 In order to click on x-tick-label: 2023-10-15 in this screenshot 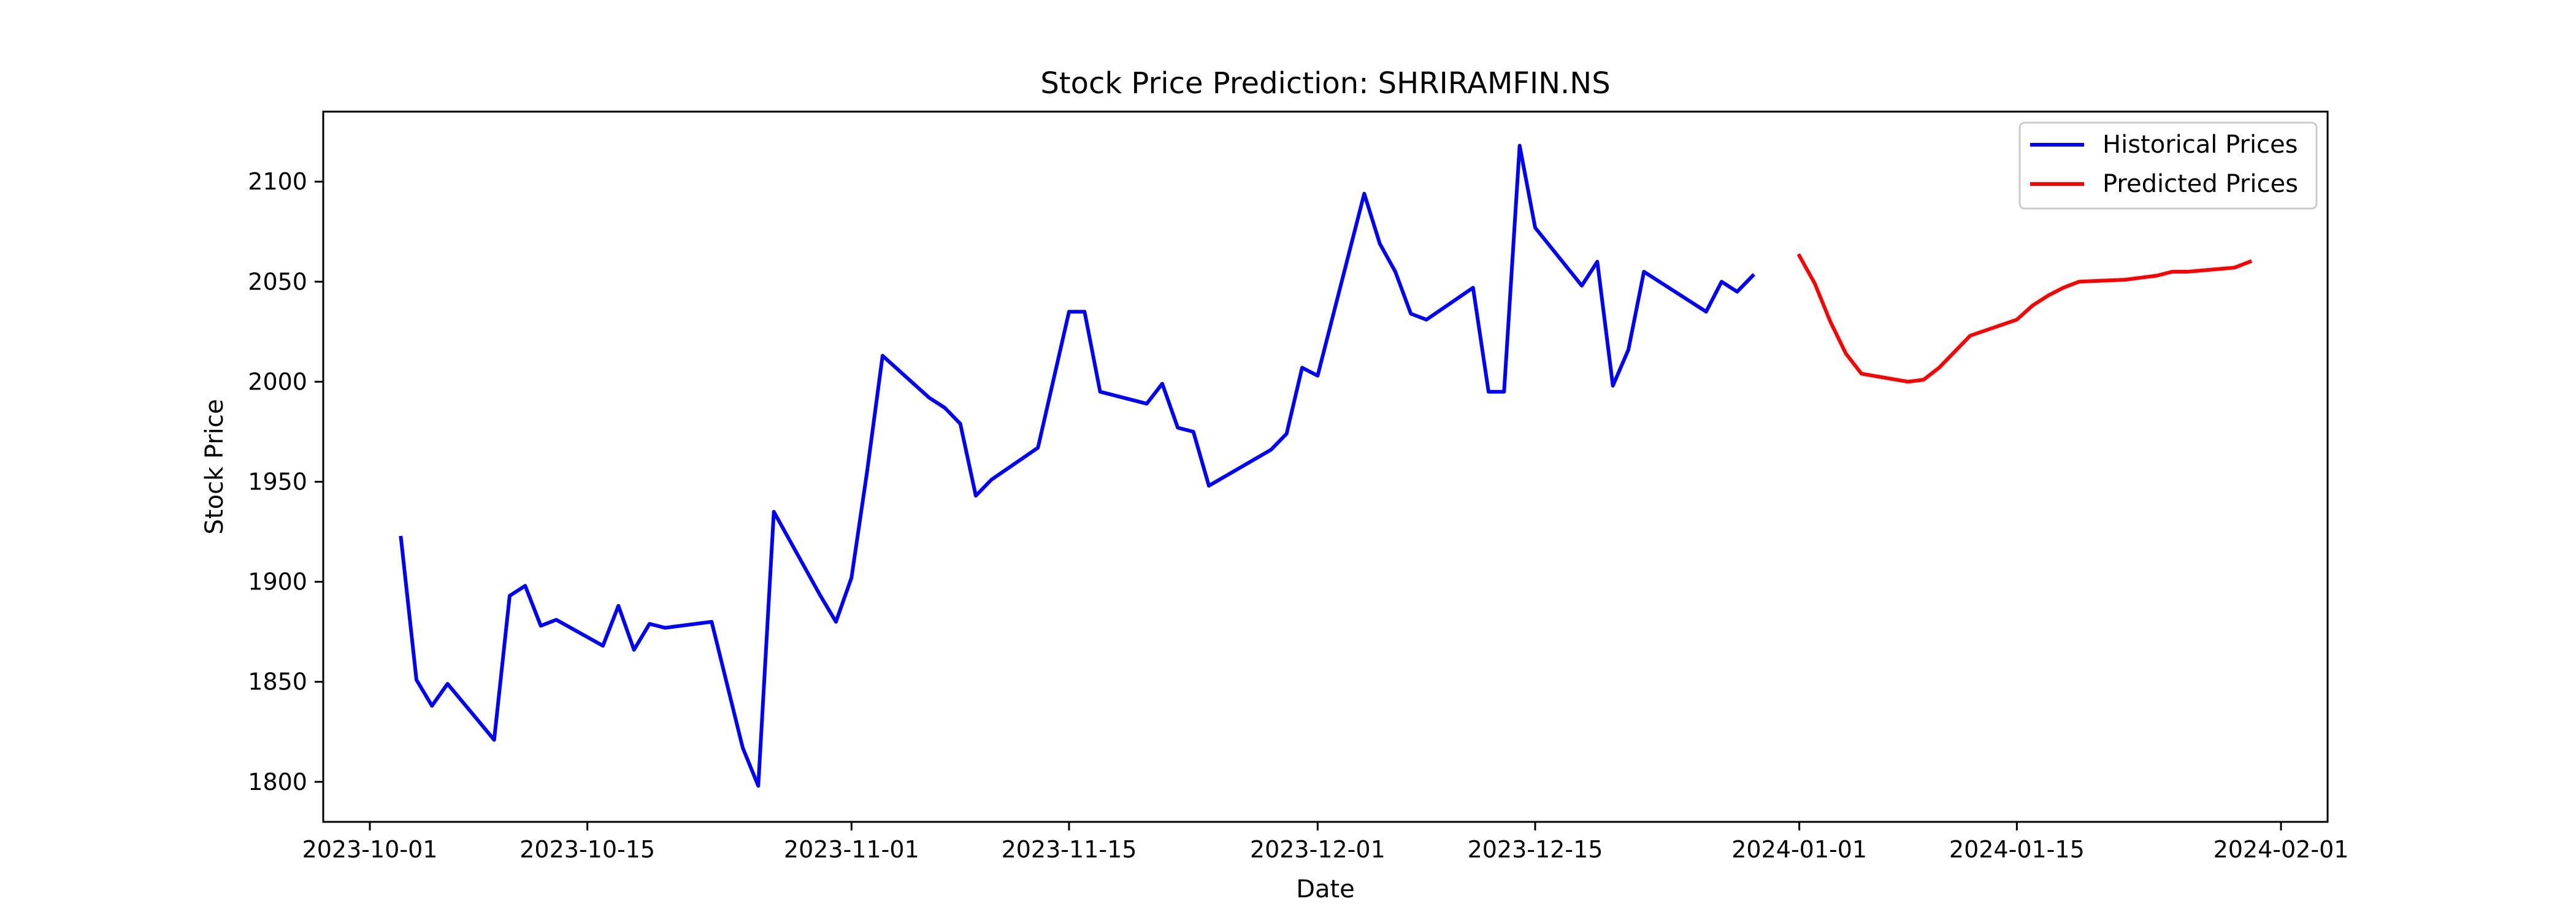, I will do `click(587, 849)`.